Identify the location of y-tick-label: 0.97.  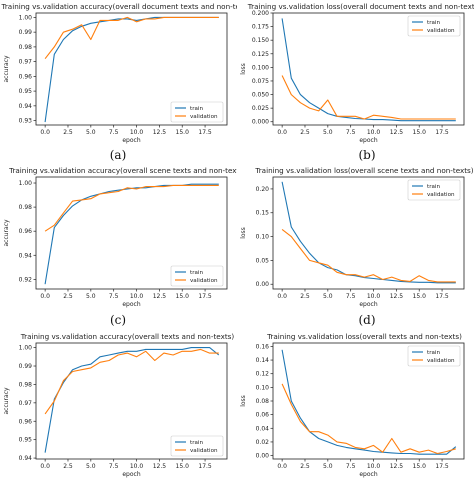
(26, 403).